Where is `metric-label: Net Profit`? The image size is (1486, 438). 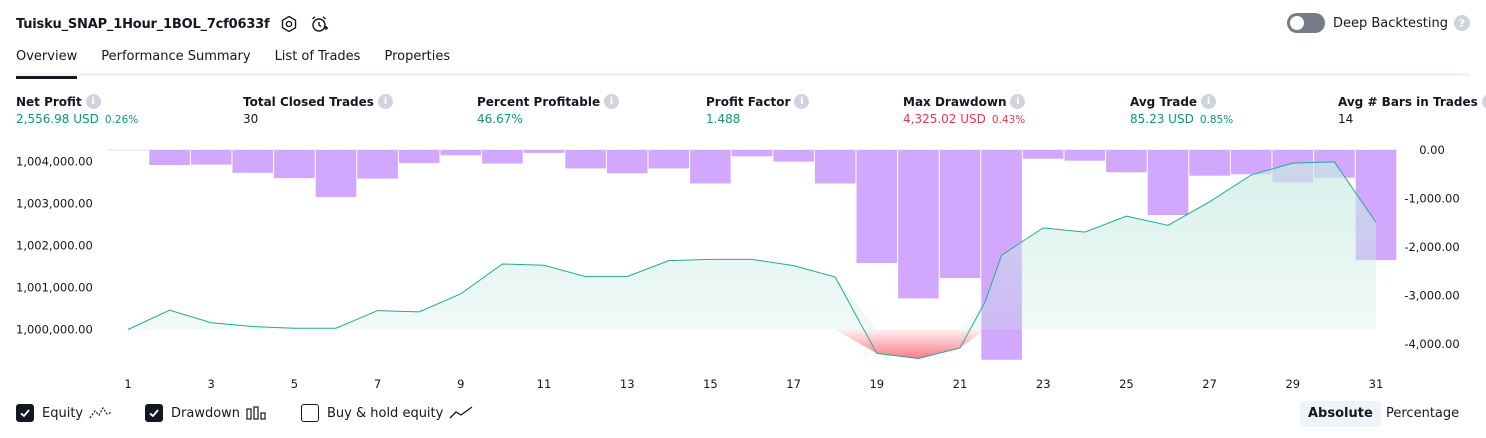
metric-label: Net Profit is located at coordinates (49, 101).